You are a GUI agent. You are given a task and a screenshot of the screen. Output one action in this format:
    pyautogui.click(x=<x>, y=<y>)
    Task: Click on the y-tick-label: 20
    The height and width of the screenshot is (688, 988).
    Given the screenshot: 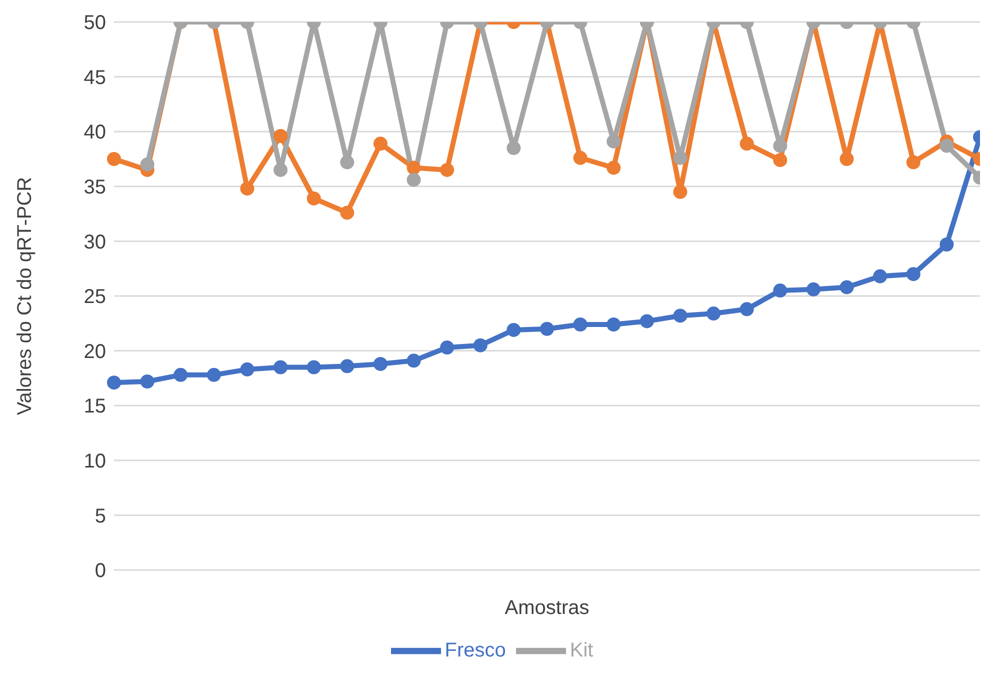 What is the action you would take?
    pyautogui.click(x=95, y=351)
    